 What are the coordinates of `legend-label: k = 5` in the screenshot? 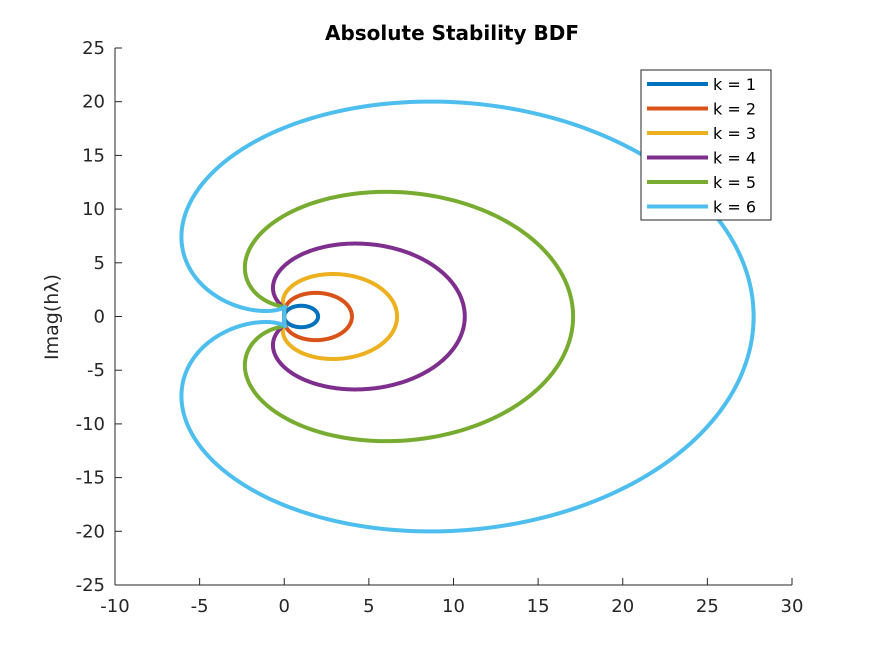 It's located at (734, 182).